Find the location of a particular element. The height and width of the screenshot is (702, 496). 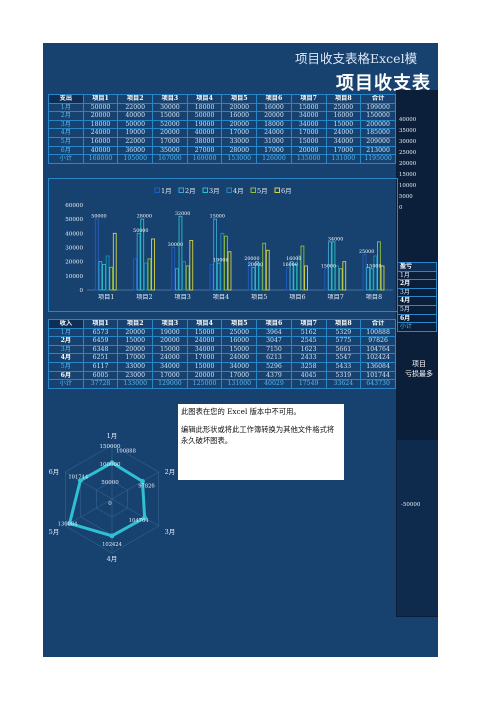

radar-ring-label: 100000 is located at coordinates (110, 465).